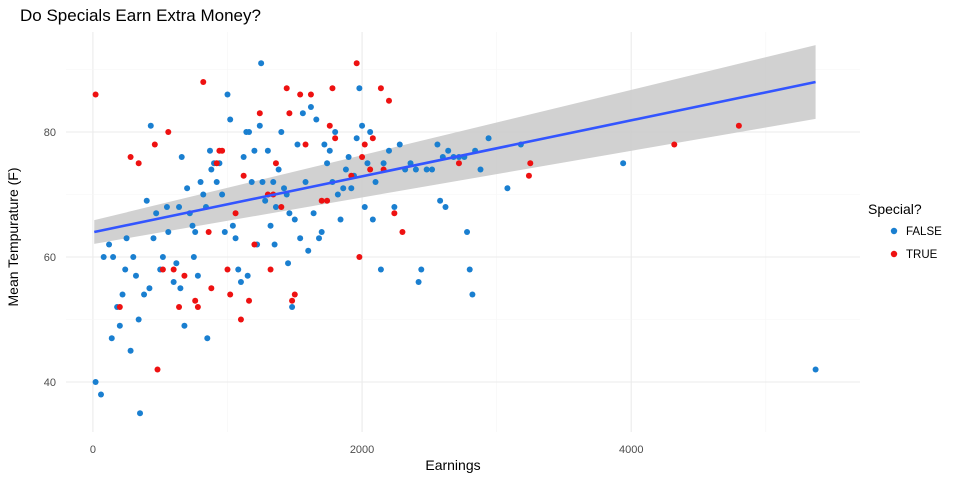 The image size is (960, 480). Describe the element at coordinates (894, 254) in the screenshot. I see `legend-swatch-true` at that location.